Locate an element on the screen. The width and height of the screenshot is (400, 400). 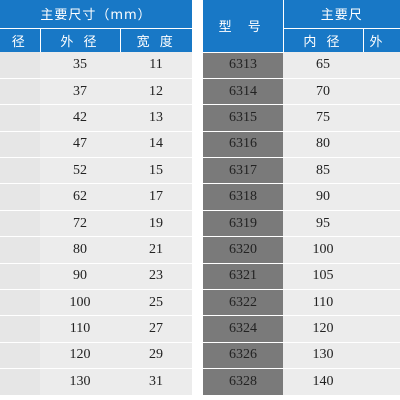
right-inner-cell: 130 is located at coordinates (323, 356).